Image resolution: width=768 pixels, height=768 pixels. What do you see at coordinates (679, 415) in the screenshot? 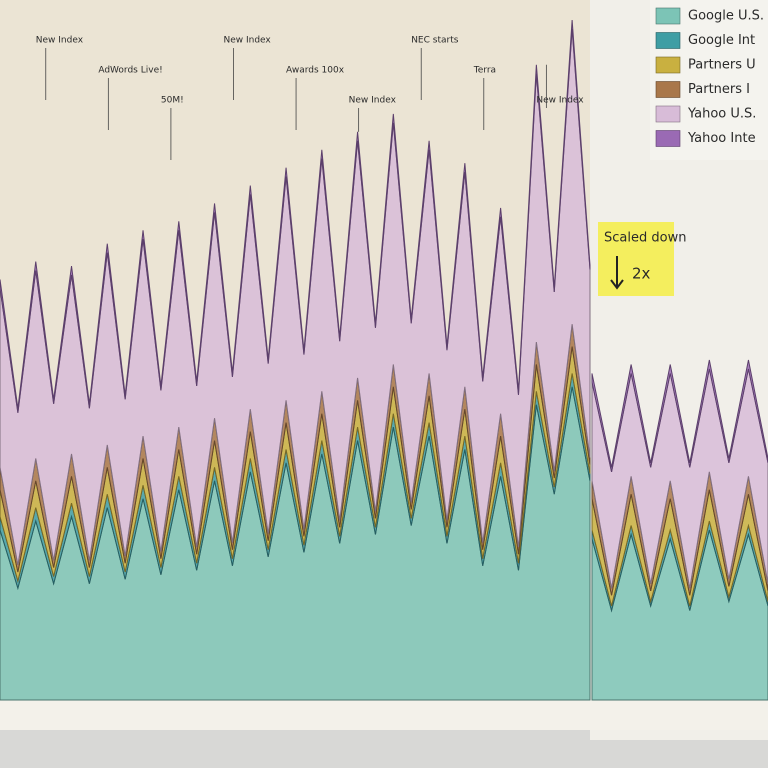
I see `area` at bounding box center [679, 415].